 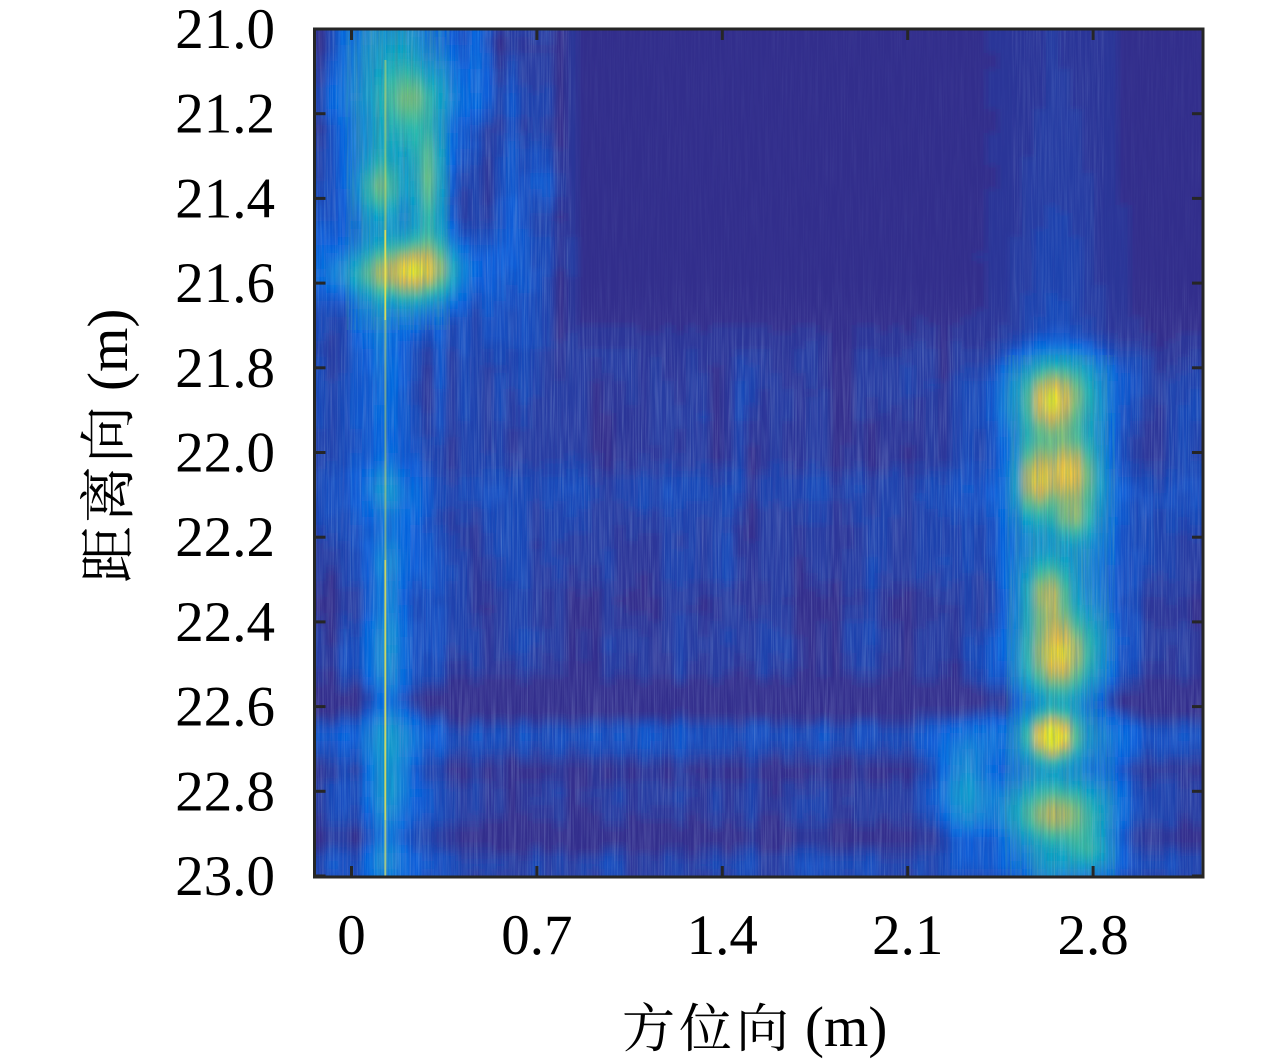 I want to click on svg-text: 1.4, so click(x=722, y=935).